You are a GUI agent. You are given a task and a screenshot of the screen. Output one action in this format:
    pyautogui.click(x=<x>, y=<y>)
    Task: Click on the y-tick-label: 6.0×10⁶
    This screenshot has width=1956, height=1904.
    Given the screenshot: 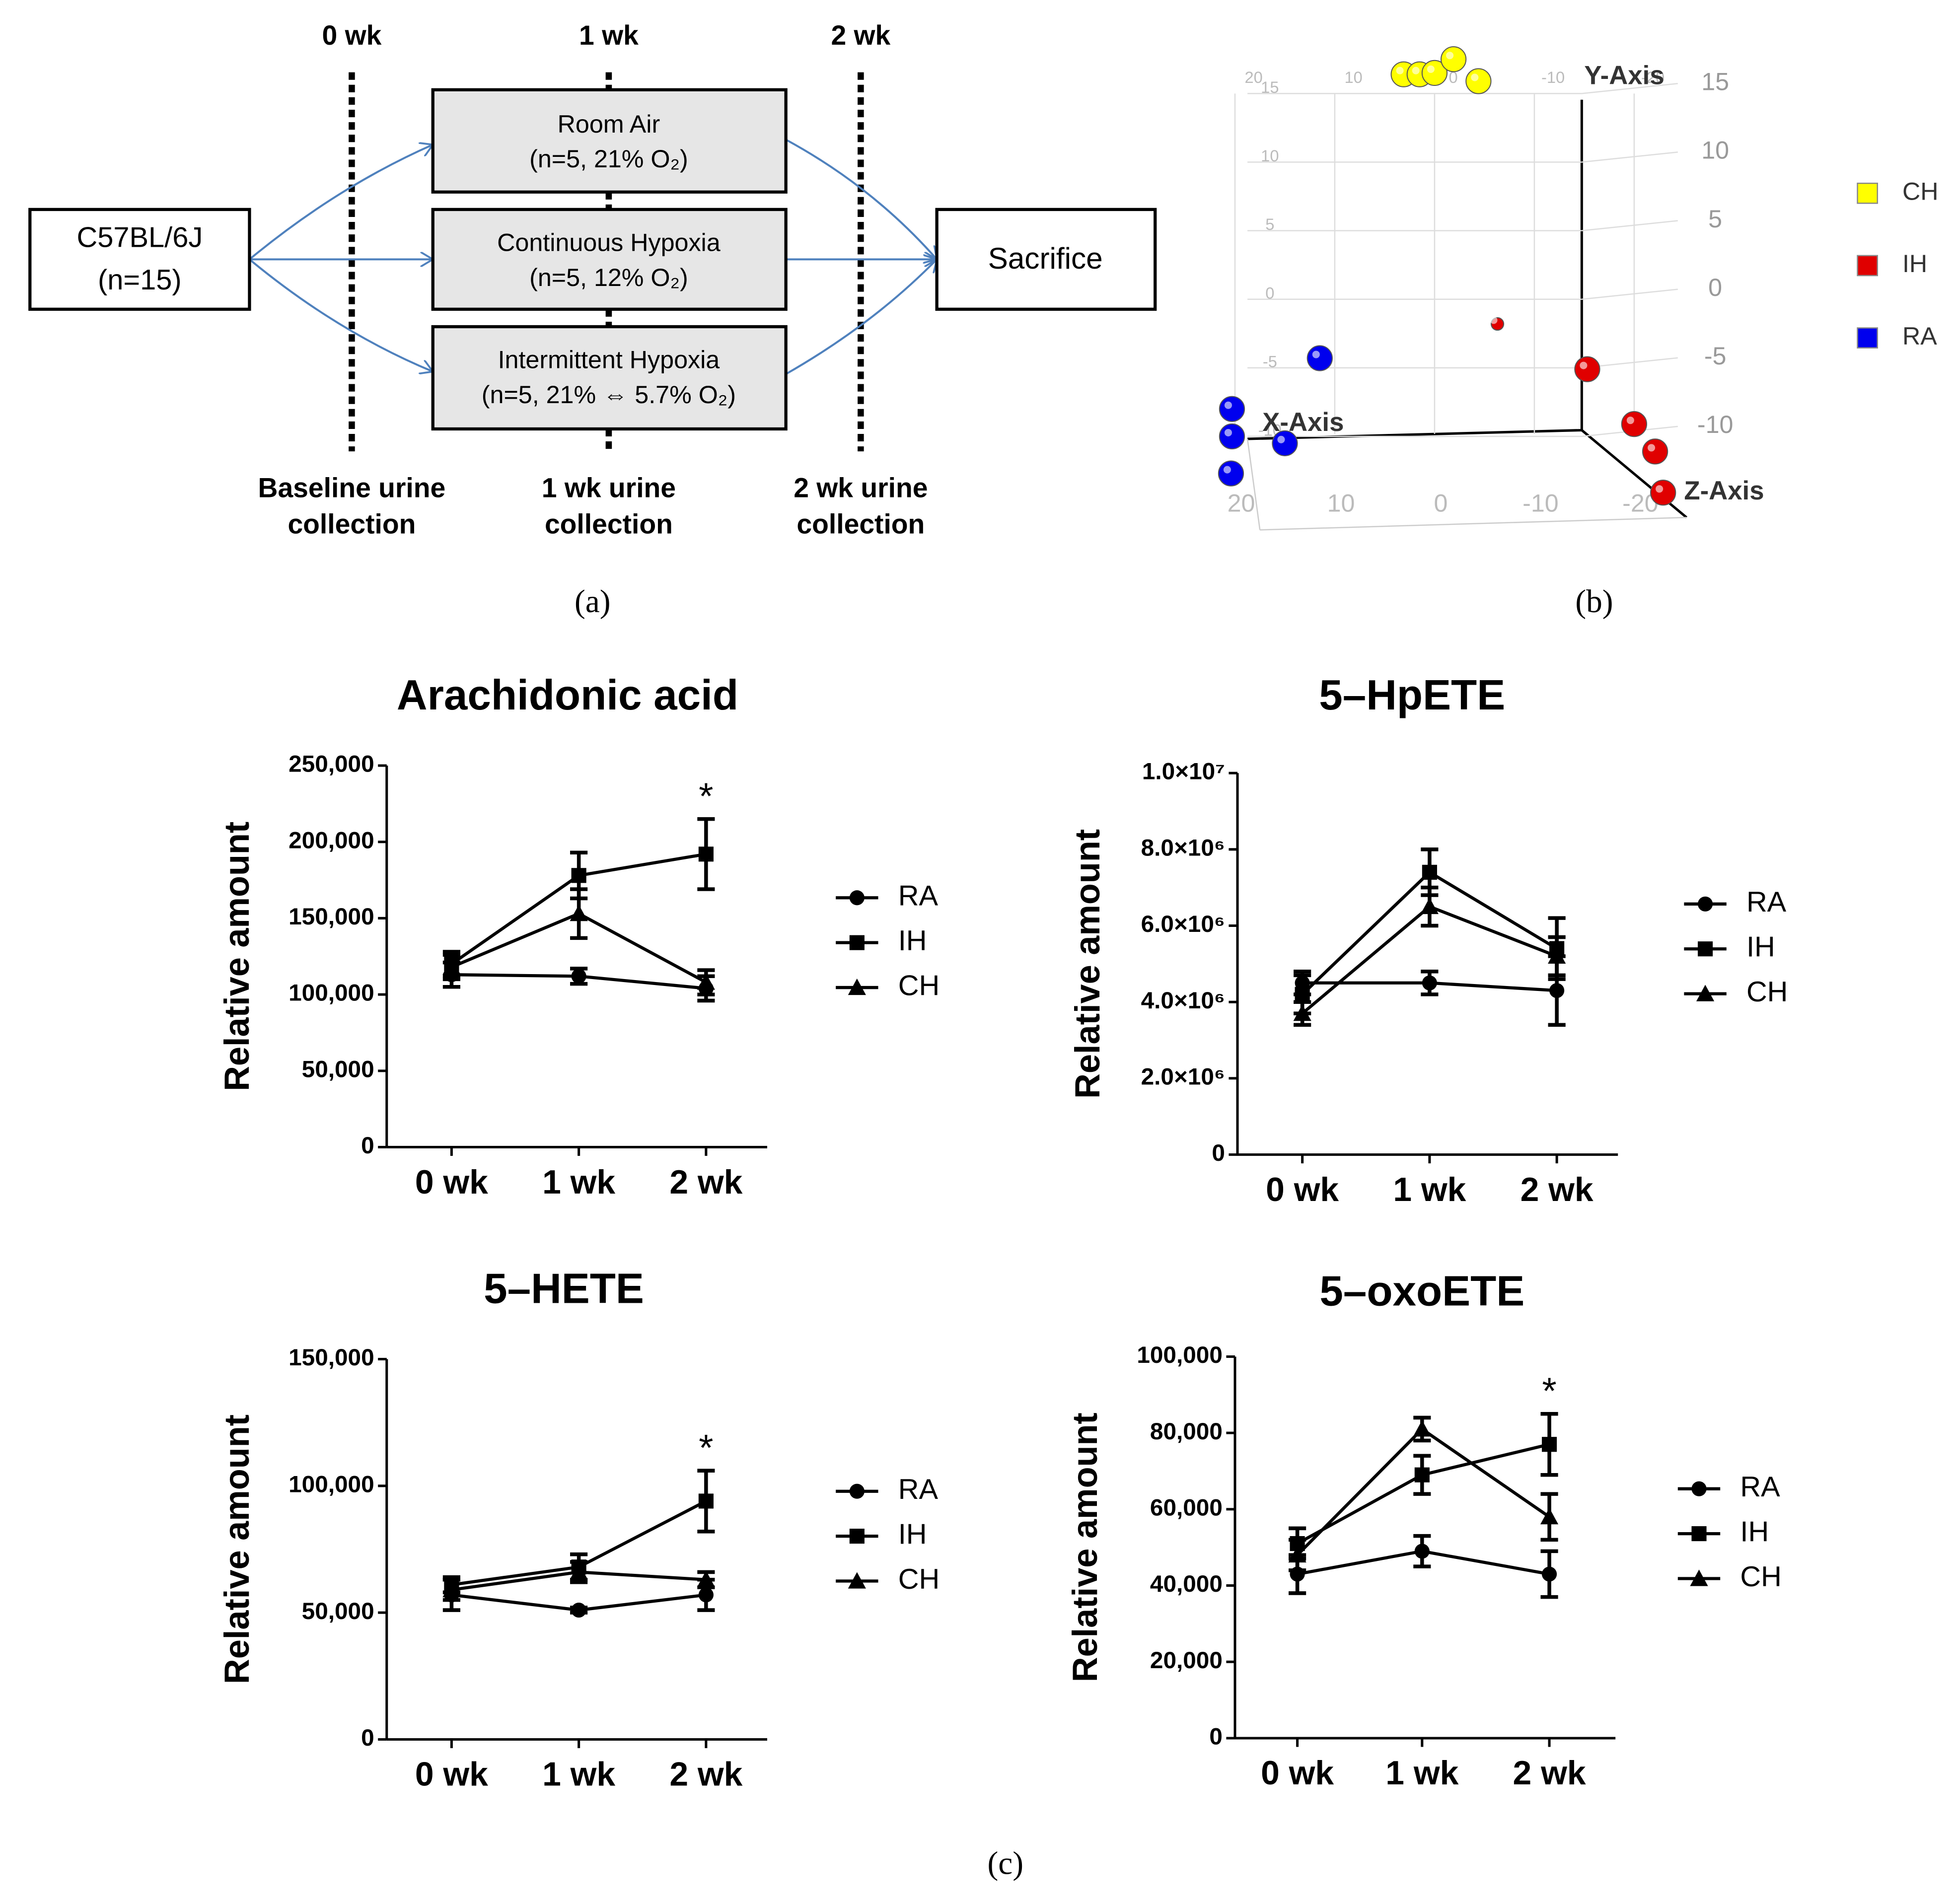 What is the action you would take?
    pyautogui.click(x=1183, y=924)
    